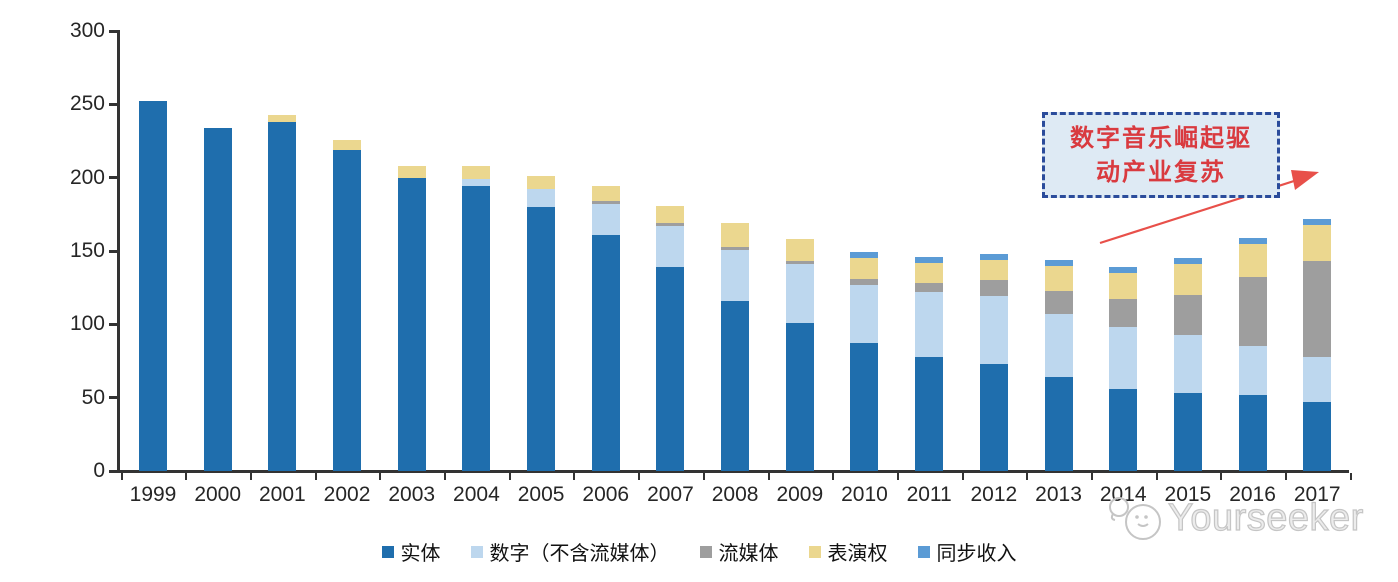 Image resolution: width=1398 pixels, height=582 pixels. I want to click on legend-item-digital: 数字（不含流媒体）, so click(570, 551).